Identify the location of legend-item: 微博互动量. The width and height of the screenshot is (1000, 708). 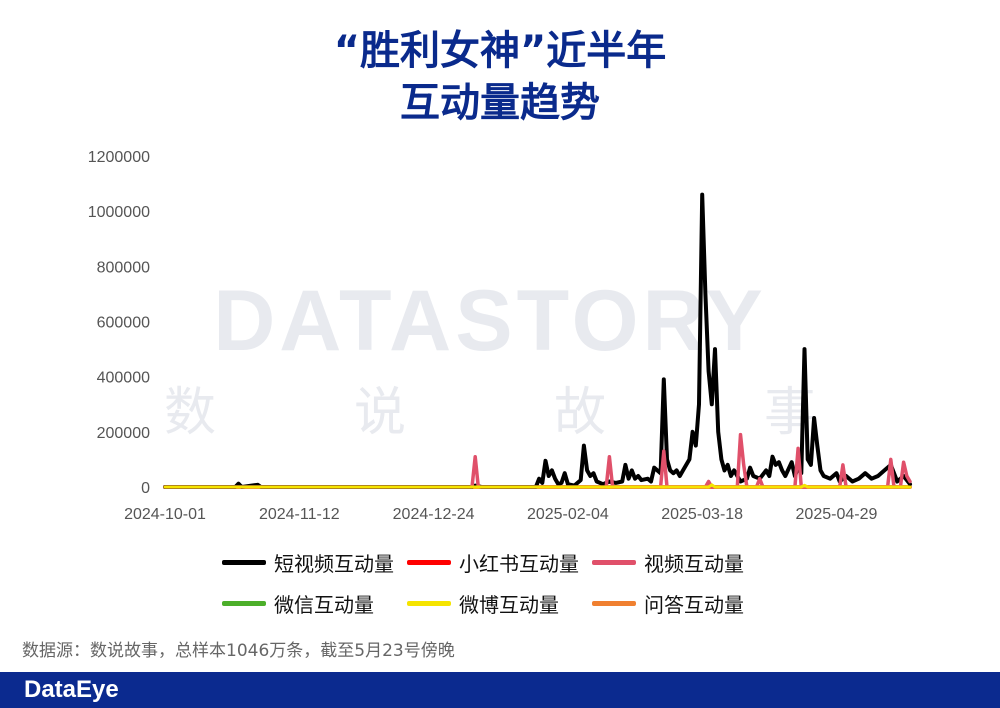
(499, 603).